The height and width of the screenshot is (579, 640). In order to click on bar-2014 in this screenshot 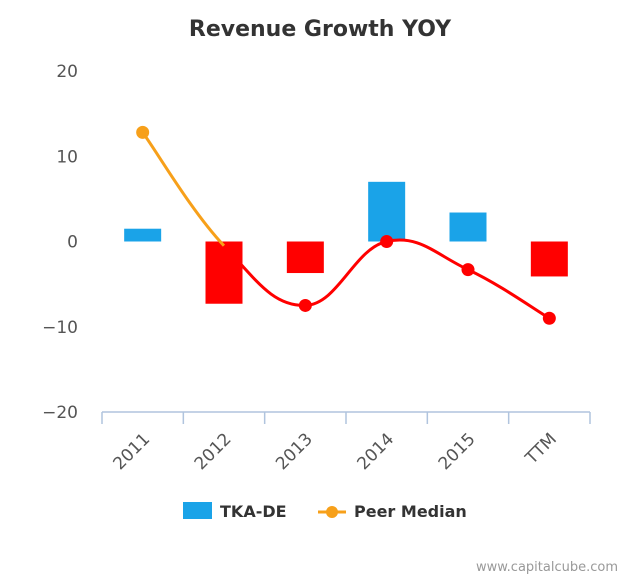, I will do `click(387, 211)`.